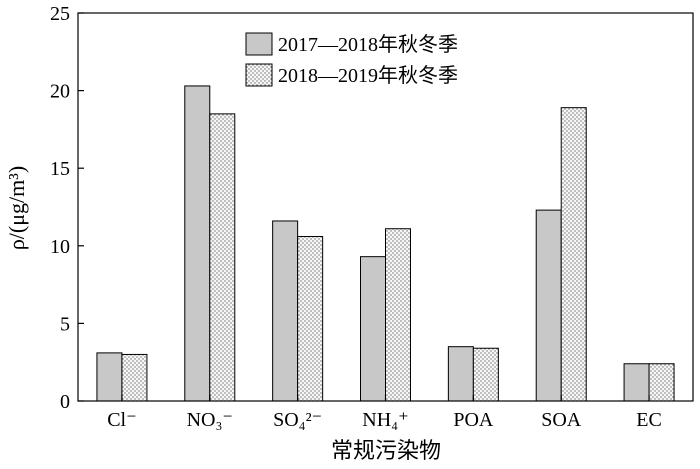 The image size is (700, 469). What do you see at coordinates (385, 420) in the screenshot?
I see `x-tick-label: NH₄⁺` at bounding box center [385, 420].